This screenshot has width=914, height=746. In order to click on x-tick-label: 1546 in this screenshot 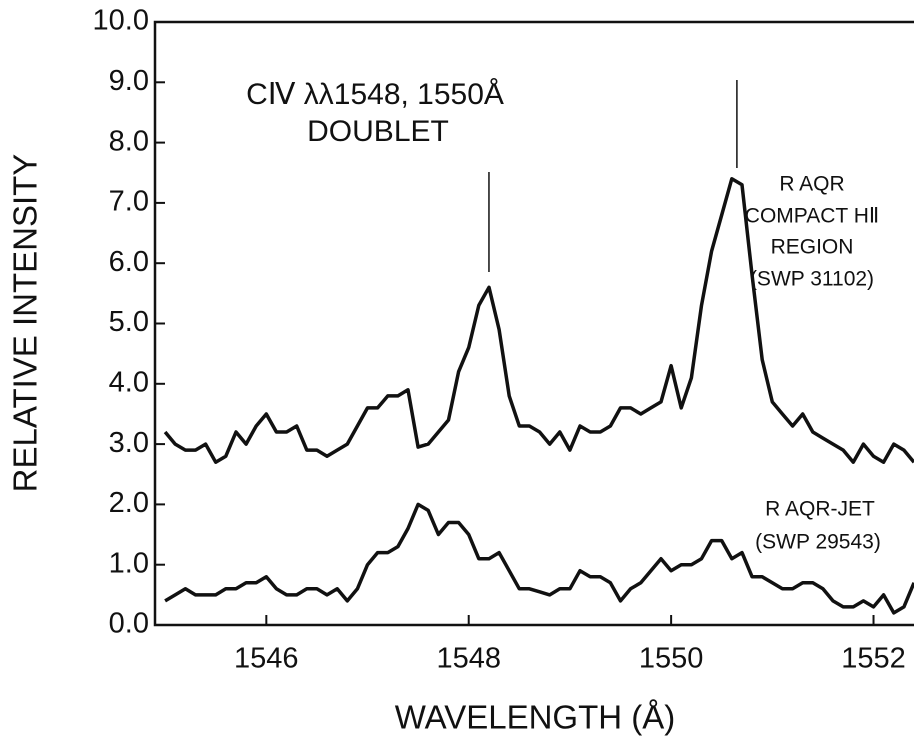, I will do `click(266, 659)`.